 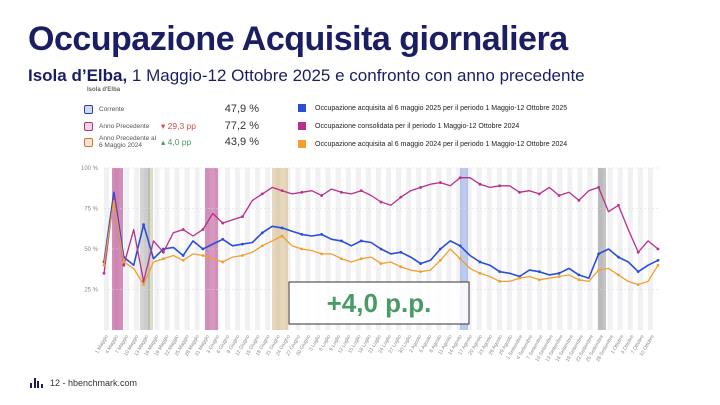 What do you see at coordinates (37, 383) in the screenshot?
I see `hbenchmark-logo-icon` at bounding box center [37, 383].